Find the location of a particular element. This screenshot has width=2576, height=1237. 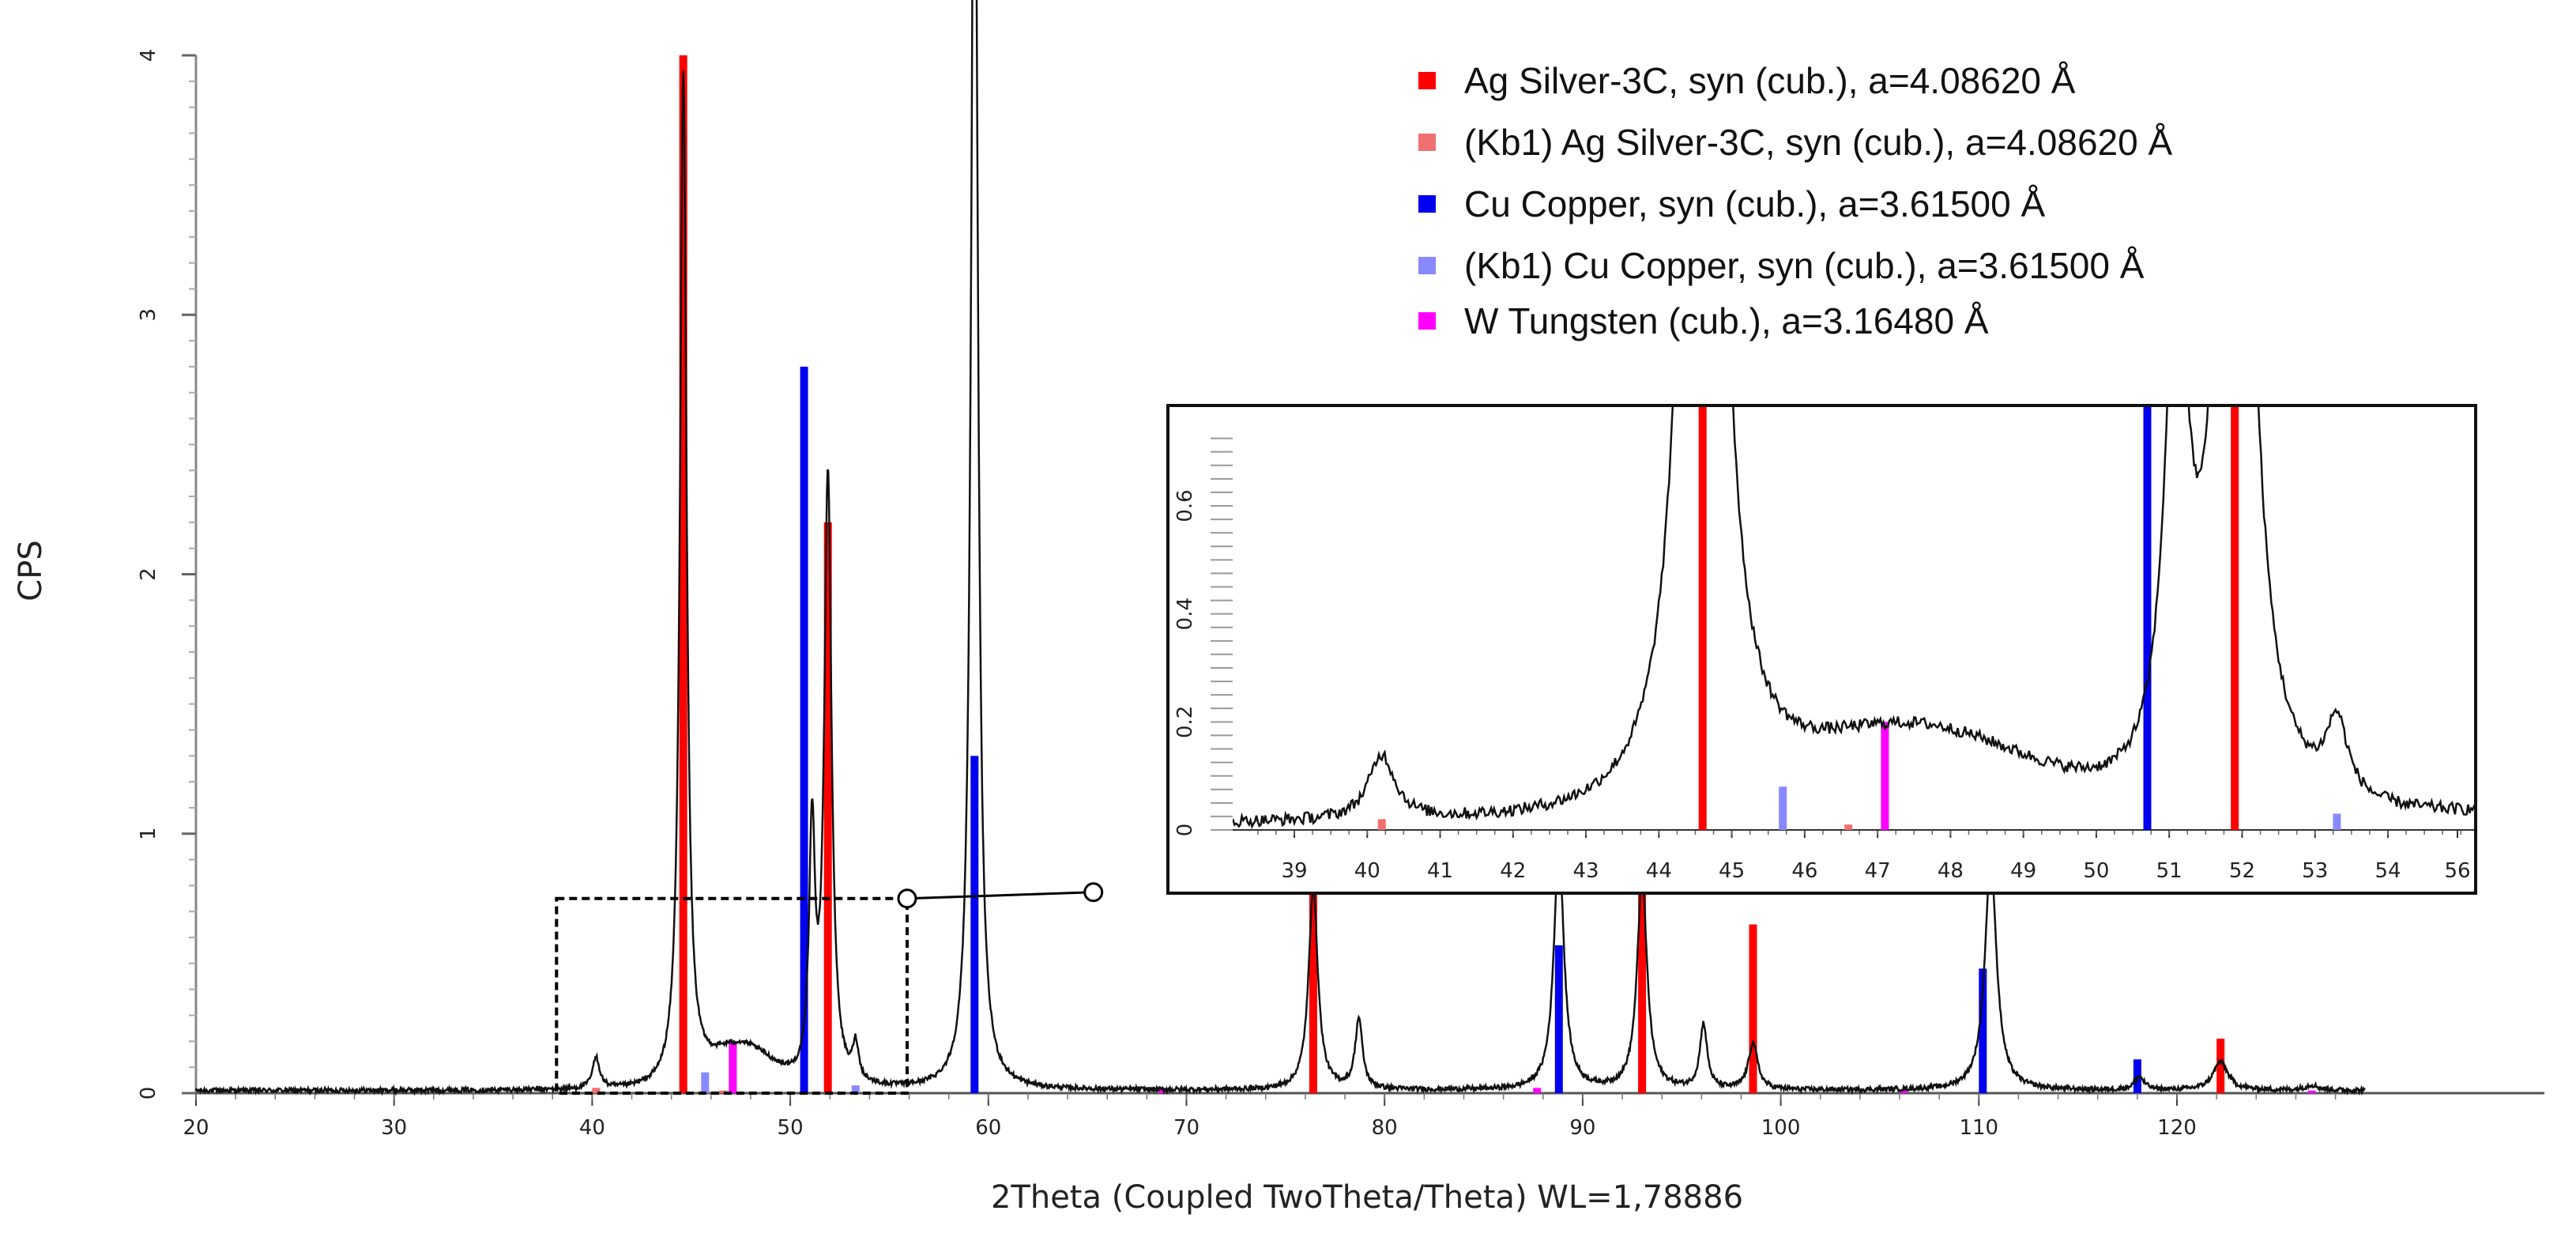

inset-x-tick-label: 56 is located at coordinates (2457, 871).